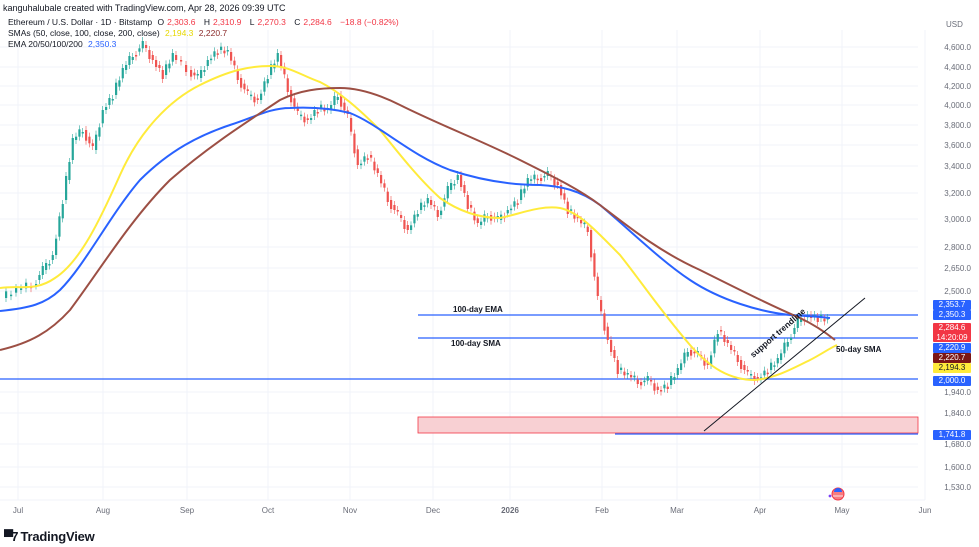 This screenshot has height=547, width=979. What do you see at coordinates (350, 510) in the screenshot?
I see `time-tick: Nov` at bounding box center [350, 510].